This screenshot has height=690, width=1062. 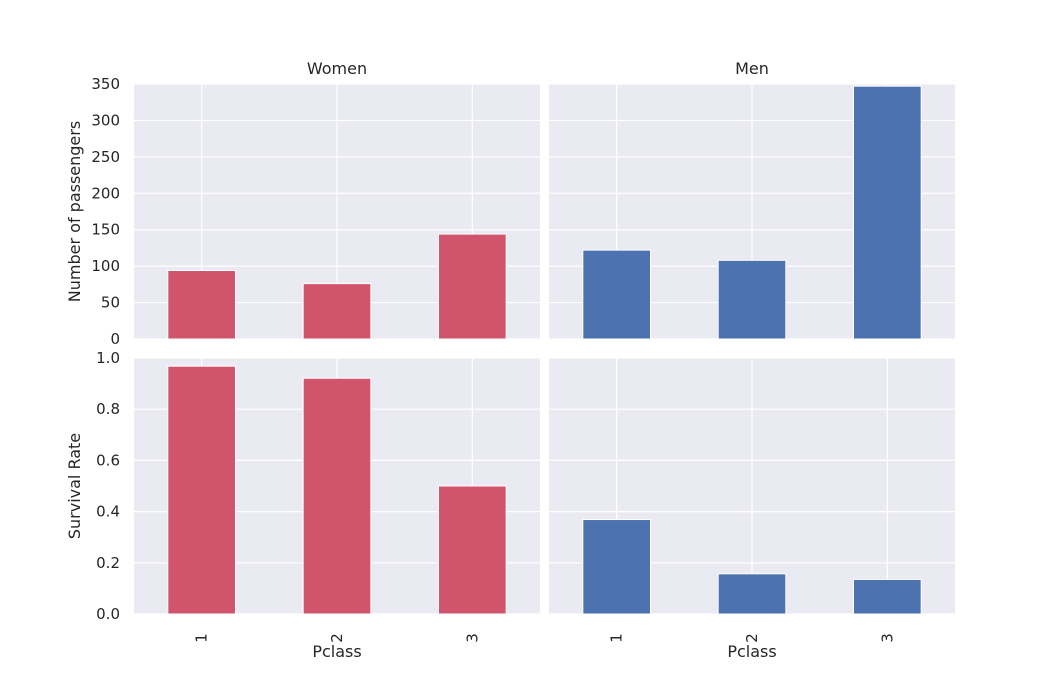 I want to click on panel-title: Men, so click(x=752, y=68).